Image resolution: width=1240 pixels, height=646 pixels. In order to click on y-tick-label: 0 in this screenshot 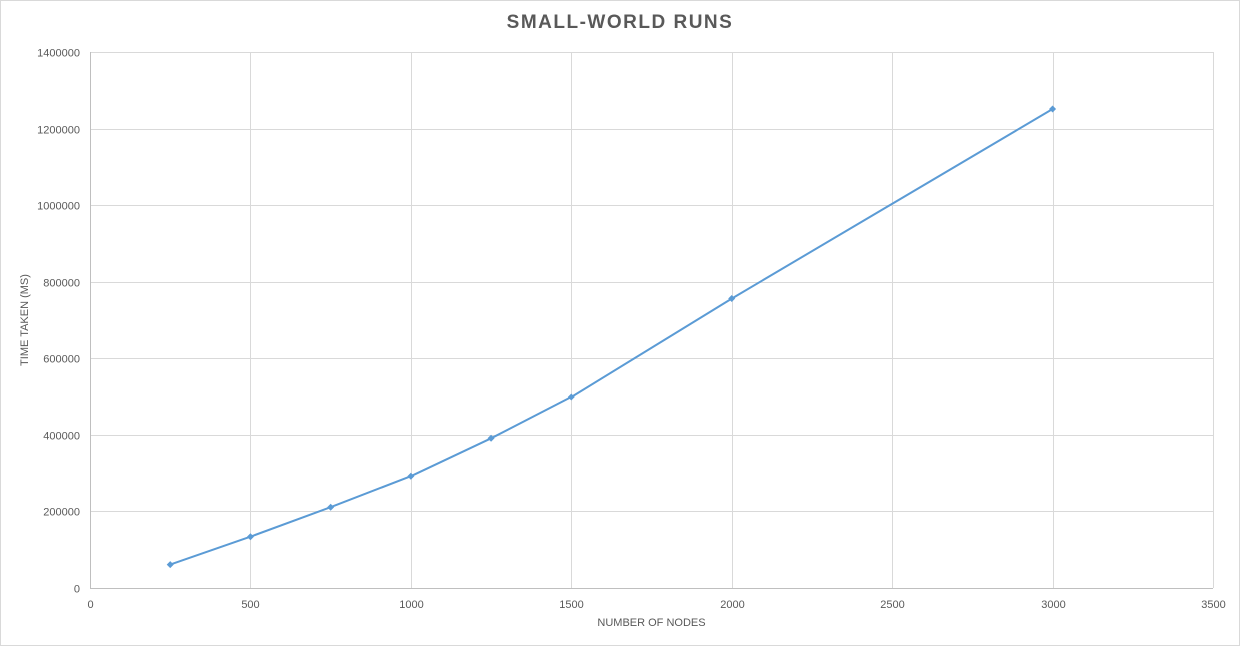, I will do `click(77, 590)`.